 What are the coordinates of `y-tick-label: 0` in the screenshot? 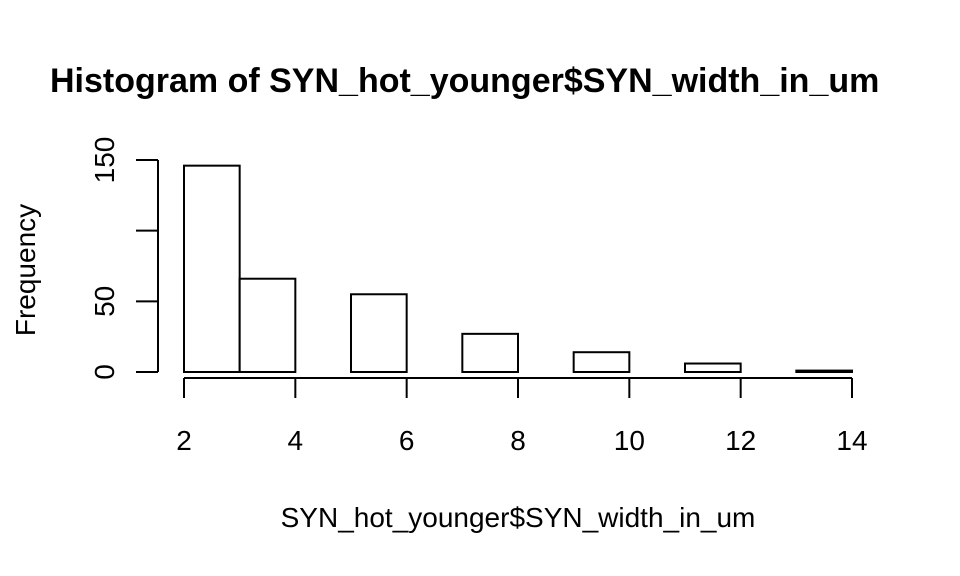 It's located at (104, 372).